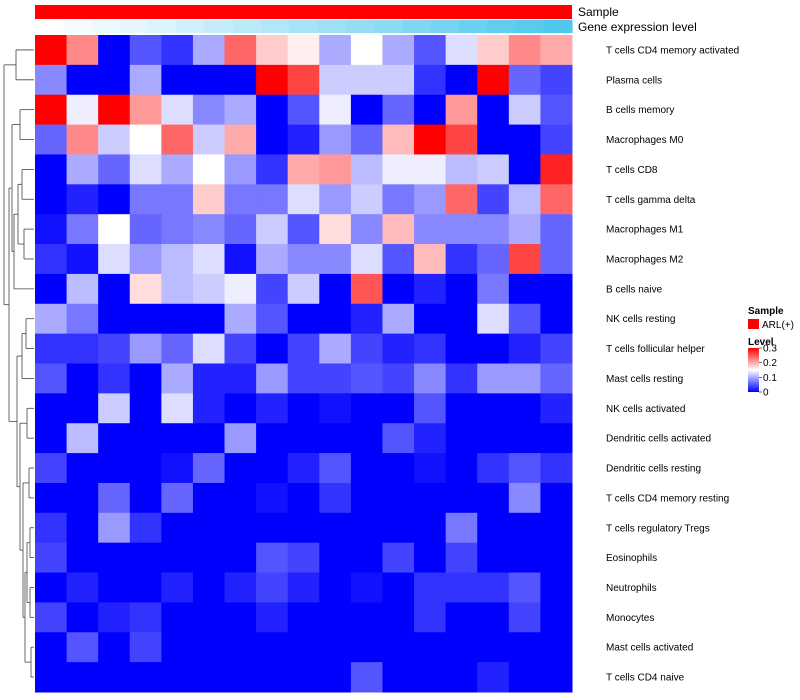  Describe the element at coordinates (658, 528) in the screenshot. I see `row-label: T cells regulatory Tregs` at that location.